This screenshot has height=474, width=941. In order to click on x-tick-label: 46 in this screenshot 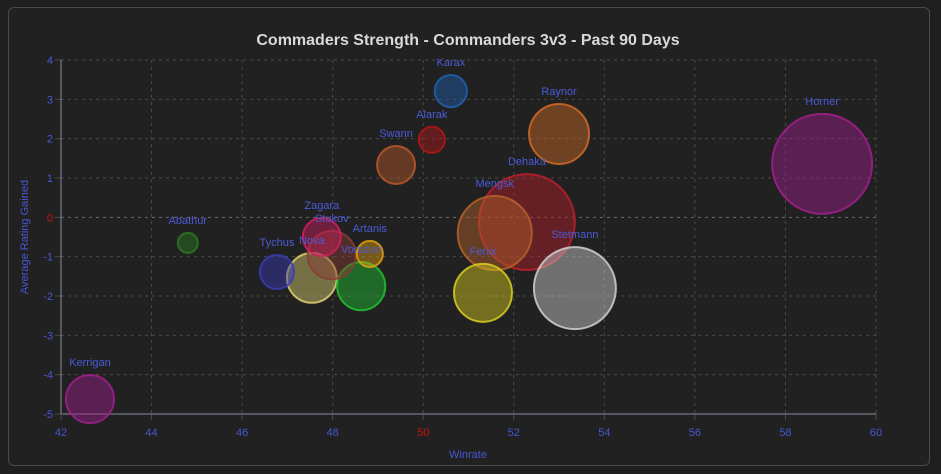, I will do `click(242, 433)`.